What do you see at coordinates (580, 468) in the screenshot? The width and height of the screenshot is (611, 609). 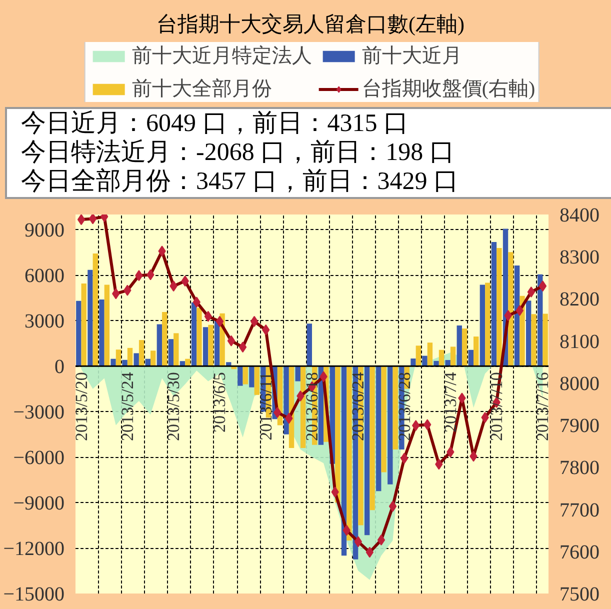 I see `y2-tick-label: 7800` at bounding box center [580, 468].